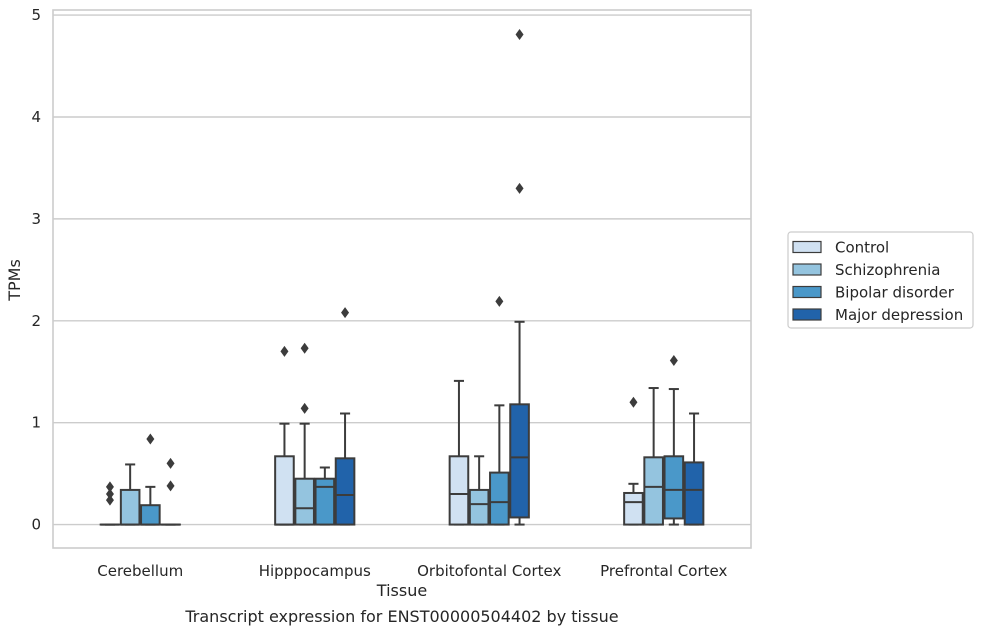  Describe the element at coordinates (899, 315) in the screenshot. I see `legend-label: Major depression` at that location.